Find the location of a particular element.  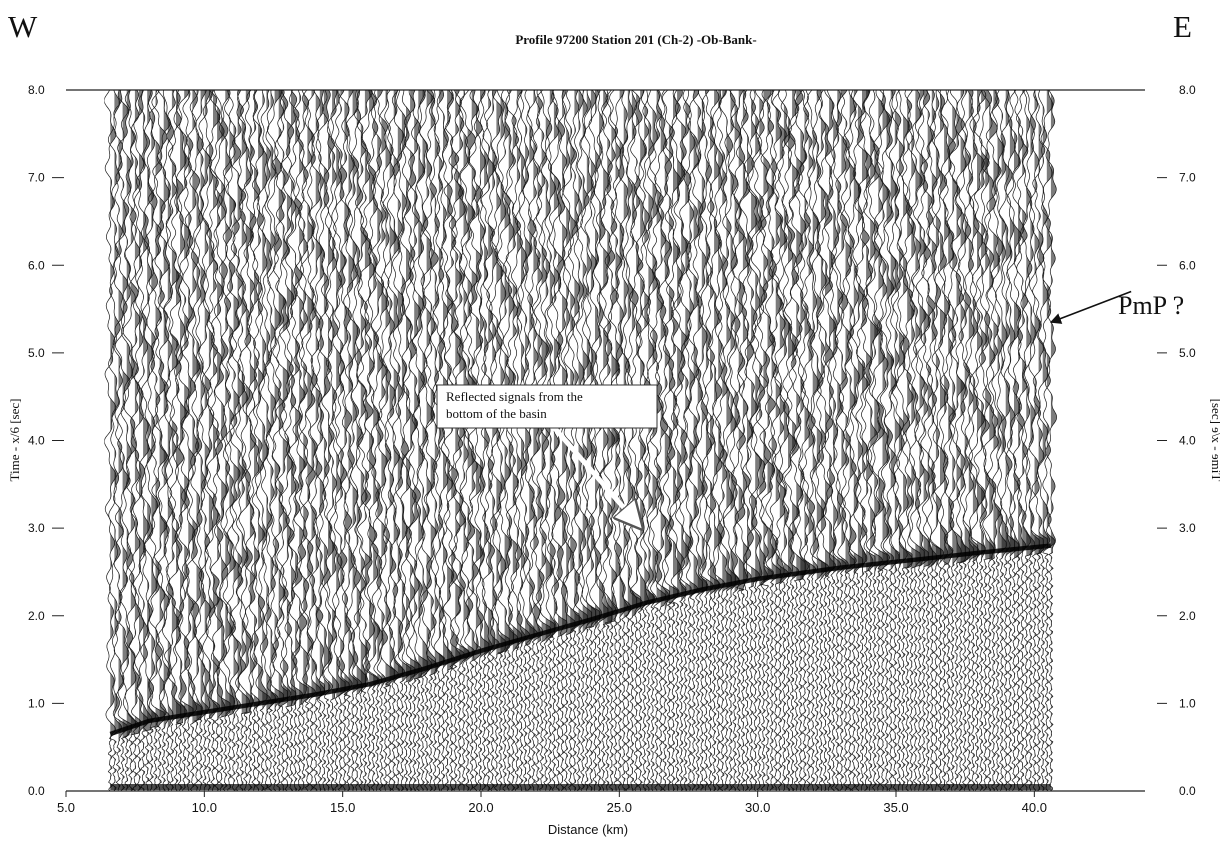

left-y-tick-label: 8.0 is located at coordinates (36, 90).